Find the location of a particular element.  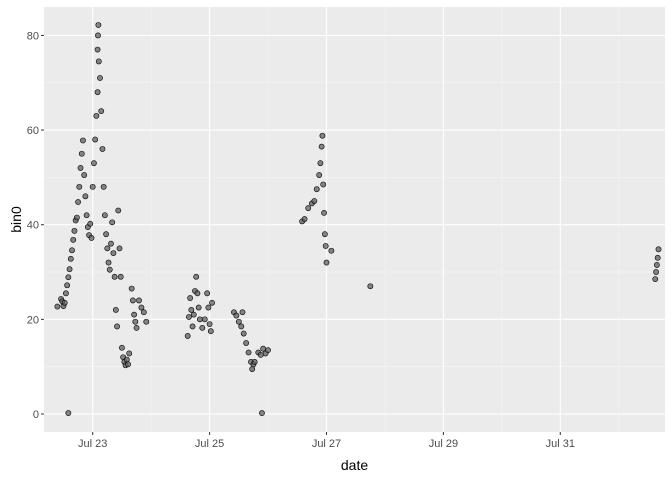

x-tick-label: Jul 29 is located at coordinates (443, 444).